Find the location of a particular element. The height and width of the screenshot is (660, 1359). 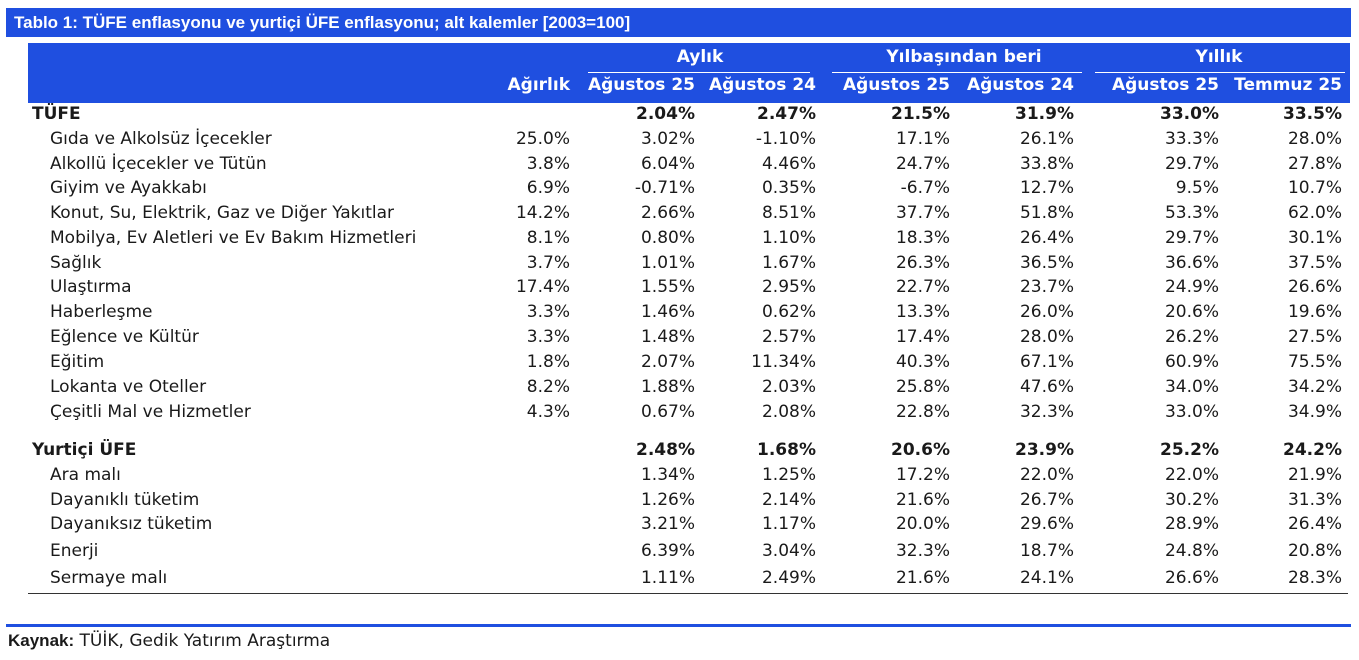

cell-monthly-aug25: 3.02% is located at coordinates (667, 139).